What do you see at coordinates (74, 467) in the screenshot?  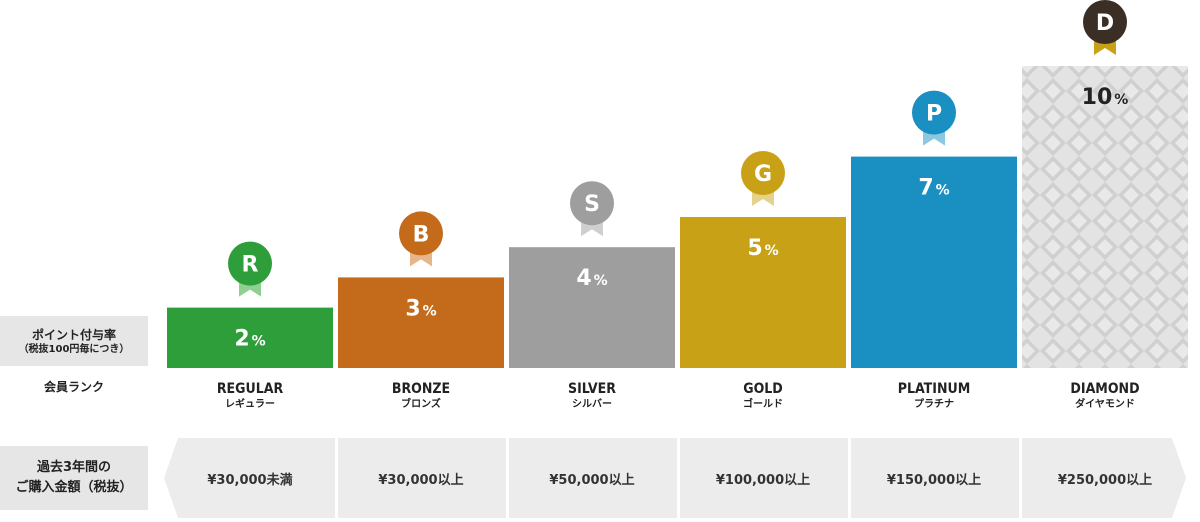 I see `purchase-amount-label-line1: 過去3年間の` at bounding box center [74, 467].